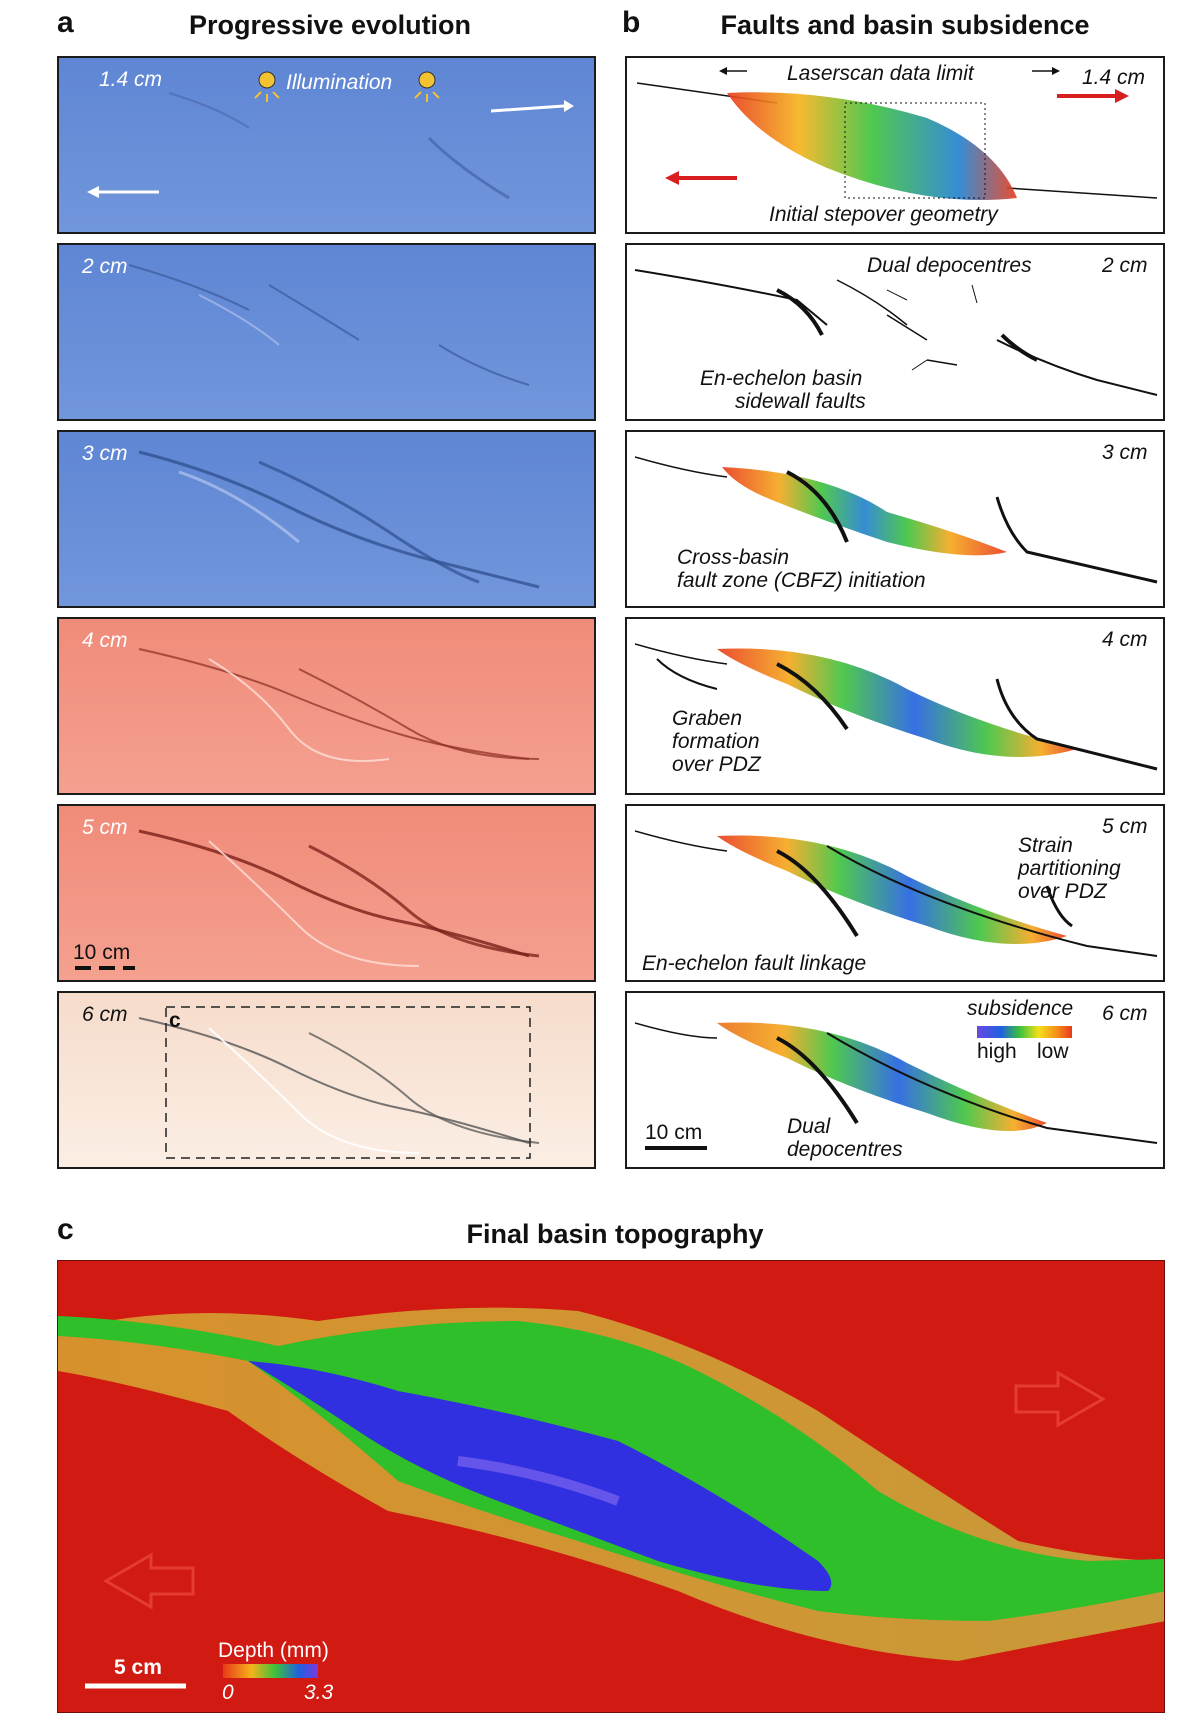  I want to click on legend-low: low, so click(1053, 1051).